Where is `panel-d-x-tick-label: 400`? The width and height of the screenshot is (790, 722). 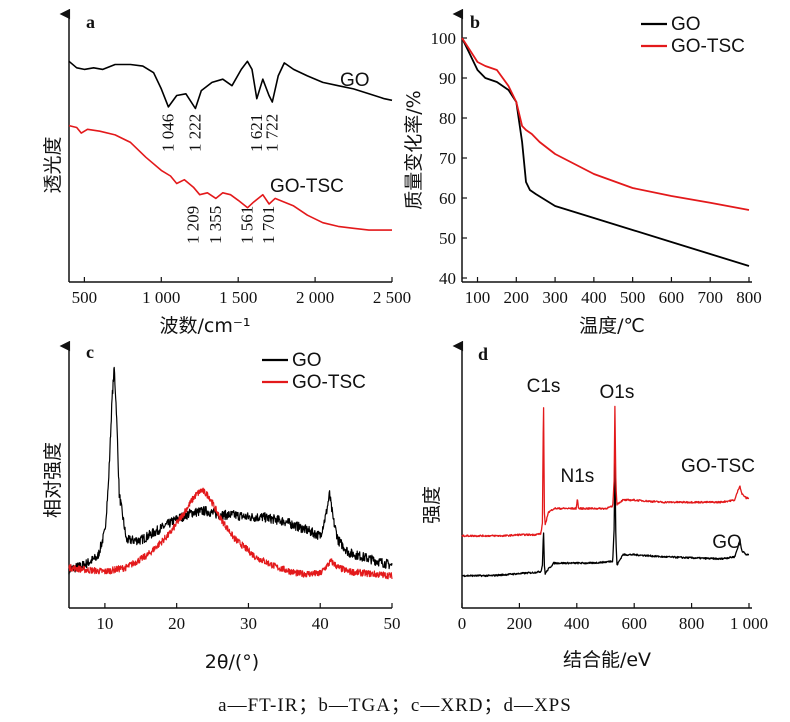 panel-d-x-tick-label: 400 is located at coordinates (577, 623).